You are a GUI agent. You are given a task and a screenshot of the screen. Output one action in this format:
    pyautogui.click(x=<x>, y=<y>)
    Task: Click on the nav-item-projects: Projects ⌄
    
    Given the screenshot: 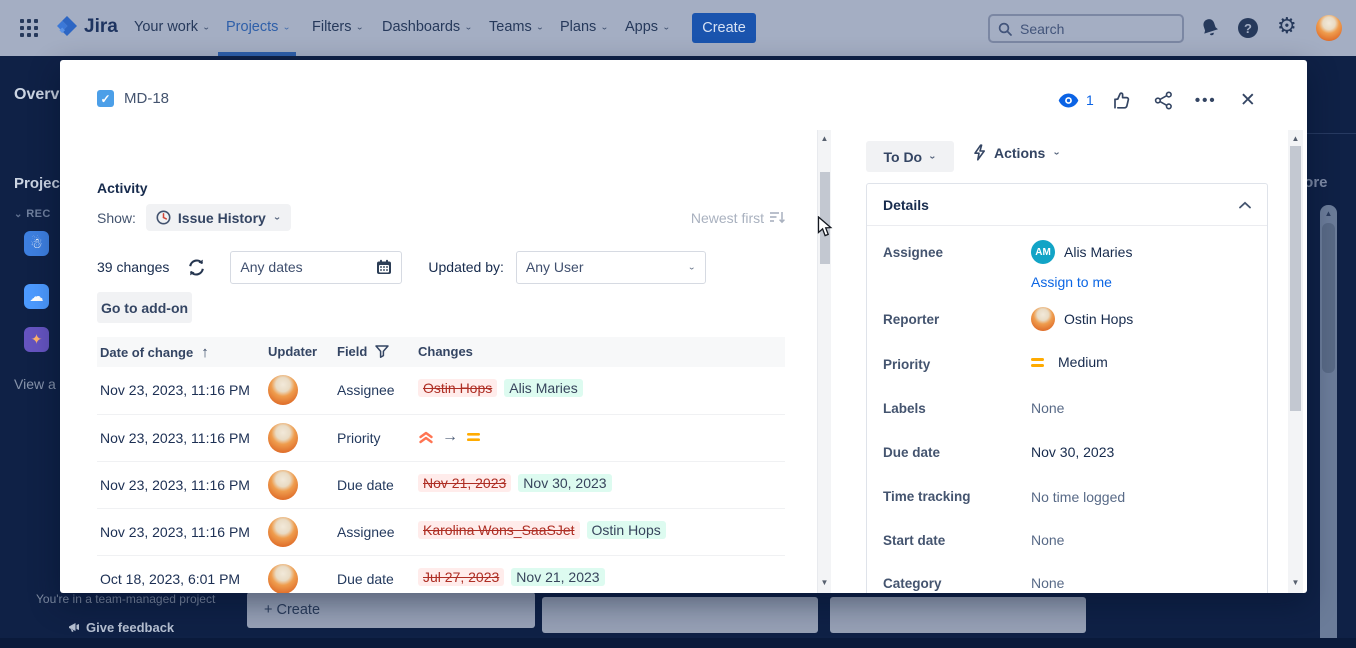 What is the action you would take?
    pyautogui.click(x=258, y=27)
    